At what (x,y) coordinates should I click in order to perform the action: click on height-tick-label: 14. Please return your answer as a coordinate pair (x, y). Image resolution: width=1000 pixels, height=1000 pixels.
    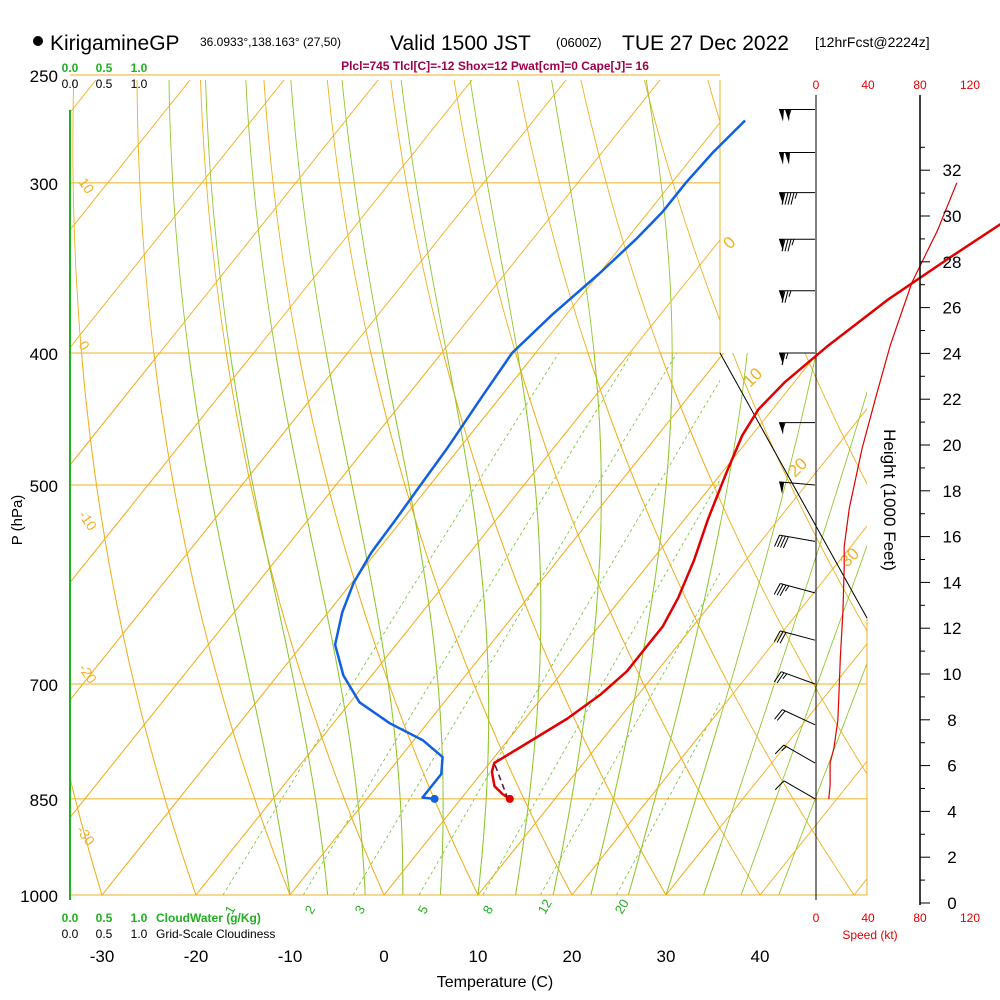
    Looking at the image, I should click on (952, 582).